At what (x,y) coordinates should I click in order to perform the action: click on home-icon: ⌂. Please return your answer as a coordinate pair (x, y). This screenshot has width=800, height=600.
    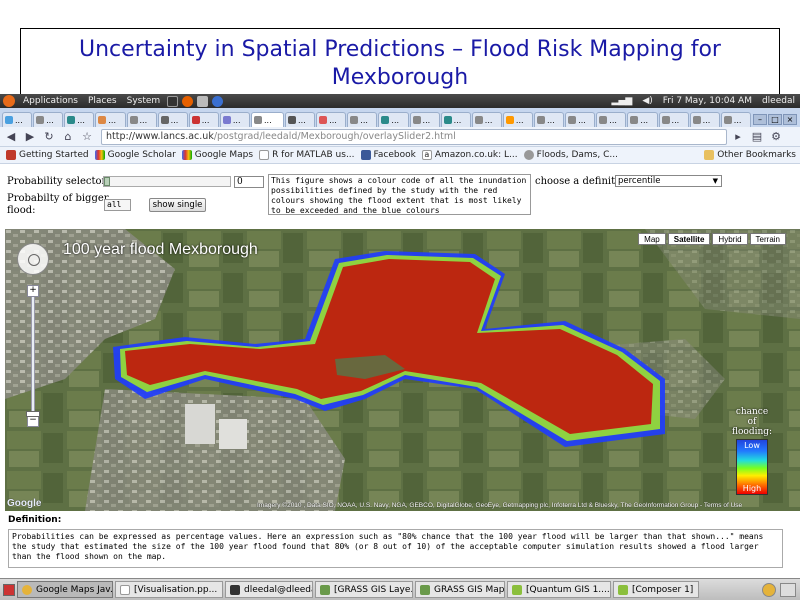
    Looking at the image, I should click on (68, 136).